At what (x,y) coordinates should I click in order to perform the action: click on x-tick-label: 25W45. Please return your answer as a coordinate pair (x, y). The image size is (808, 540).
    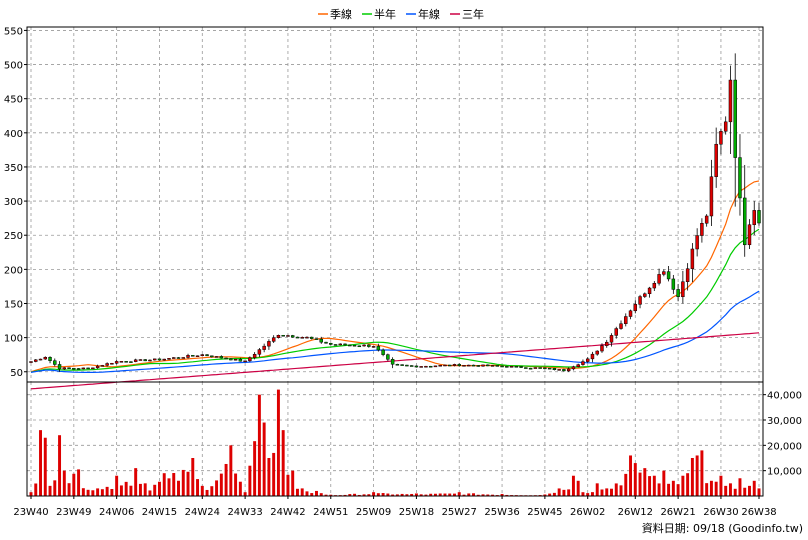
    Looking at the image, I should click on (544, 512).